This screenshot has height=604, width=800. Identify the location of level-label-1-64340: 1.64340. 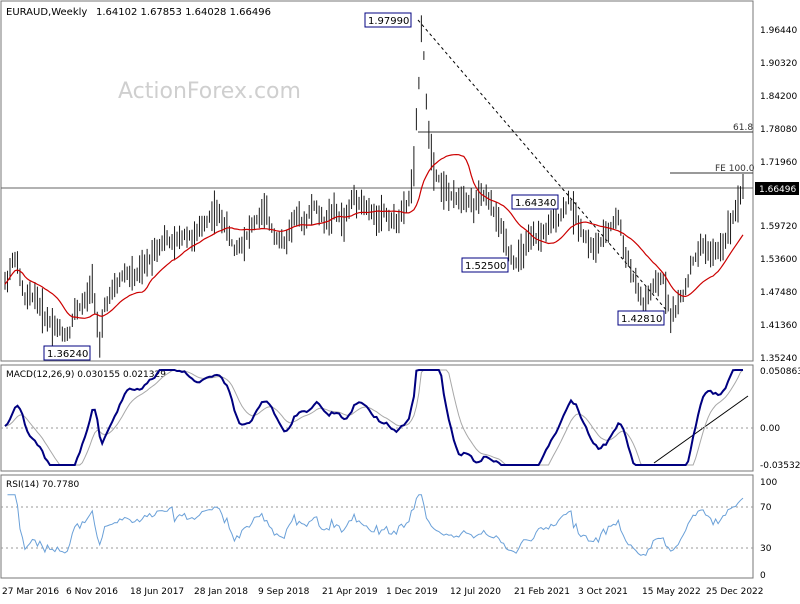
(535, 202).